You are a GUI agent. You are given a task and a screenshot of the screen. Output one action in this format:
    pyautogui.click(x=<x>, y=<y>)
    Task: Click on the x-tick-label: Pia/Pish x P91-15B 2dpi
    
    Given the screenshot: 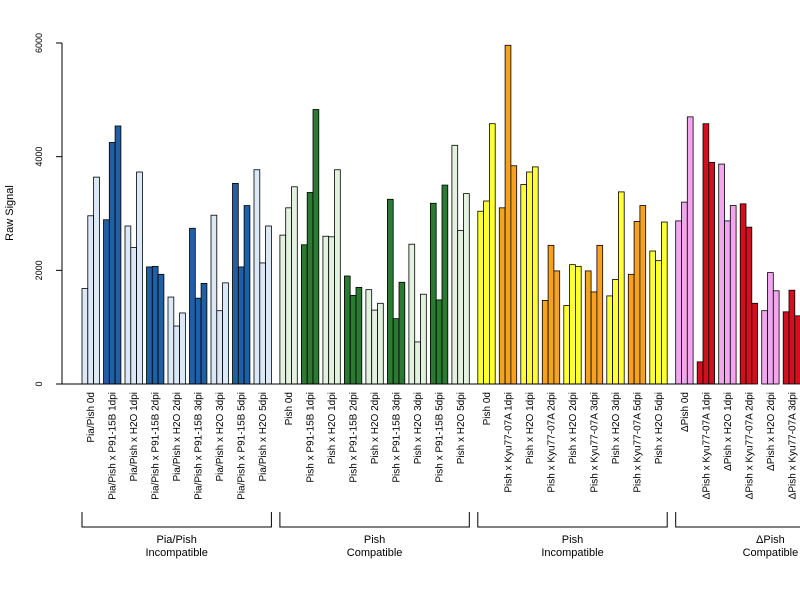 What is the action you would take?
    pyautogui.click(x=156, y=446)
    